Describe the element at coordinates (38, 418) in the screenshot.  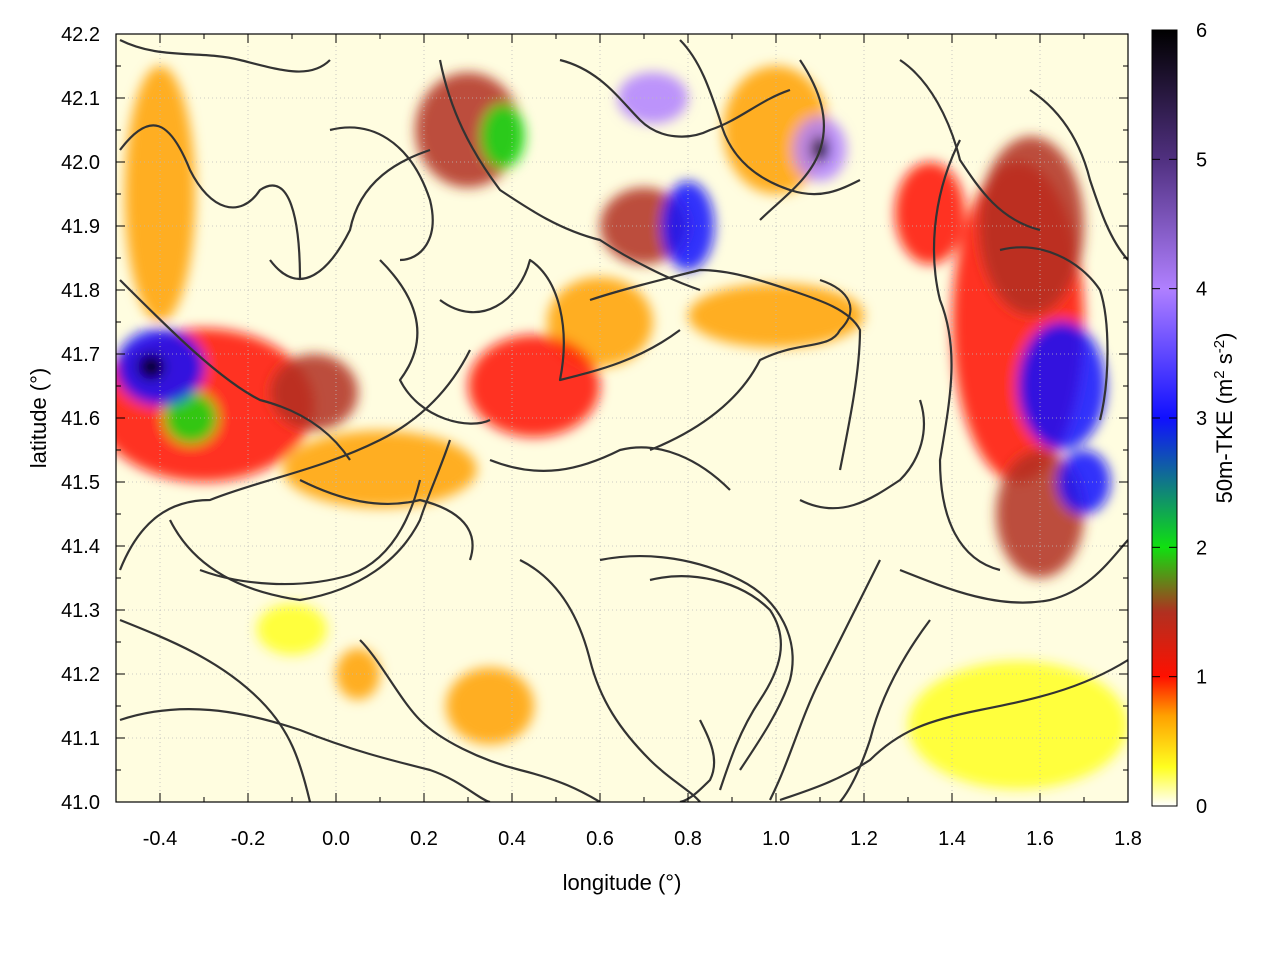
I see `y-axis-title: latitude (°)` at that location.